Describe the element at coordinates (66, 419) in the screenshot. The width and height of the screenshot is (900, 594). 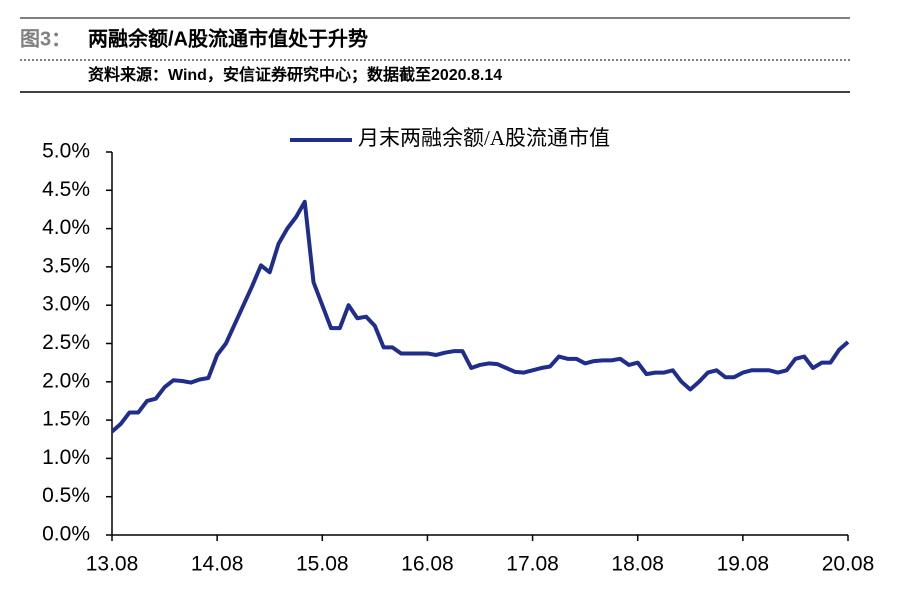
I see `y-tick-label: 1.5%` at that location.